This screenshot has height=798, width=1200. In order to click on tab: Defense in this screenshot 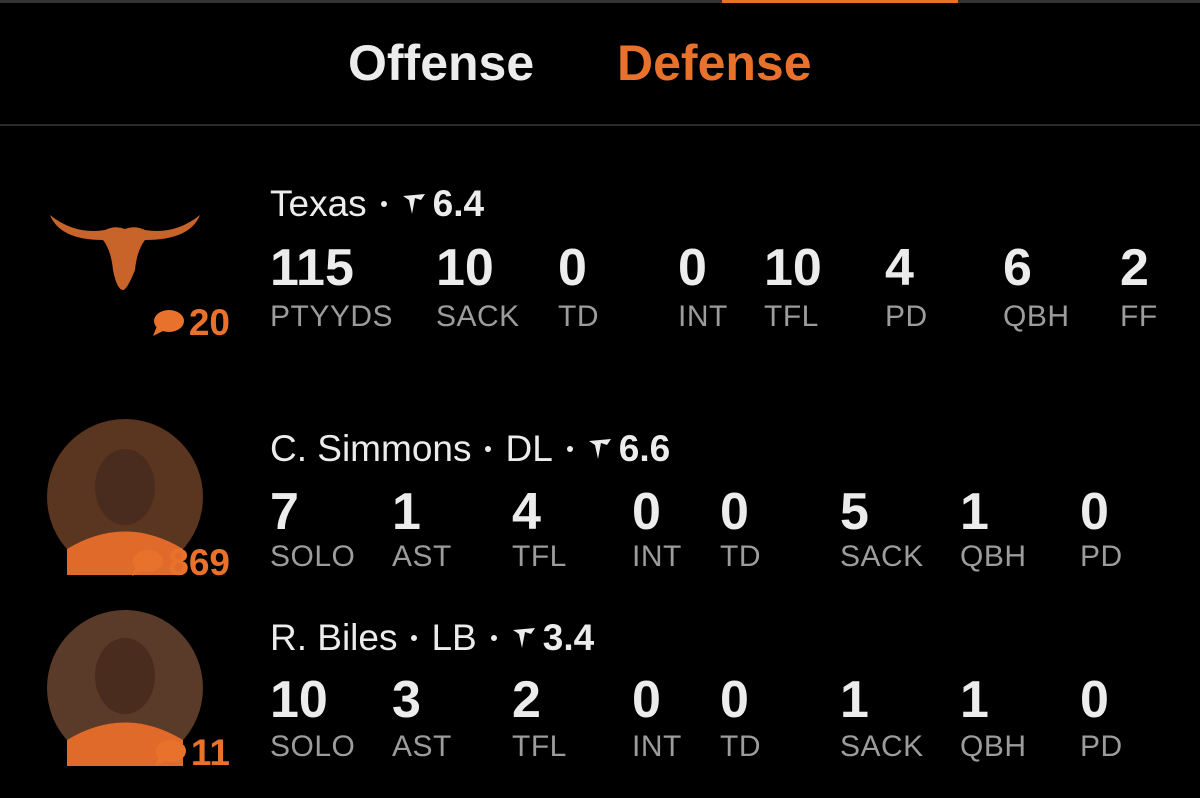, I will do `click(714, 63)`.